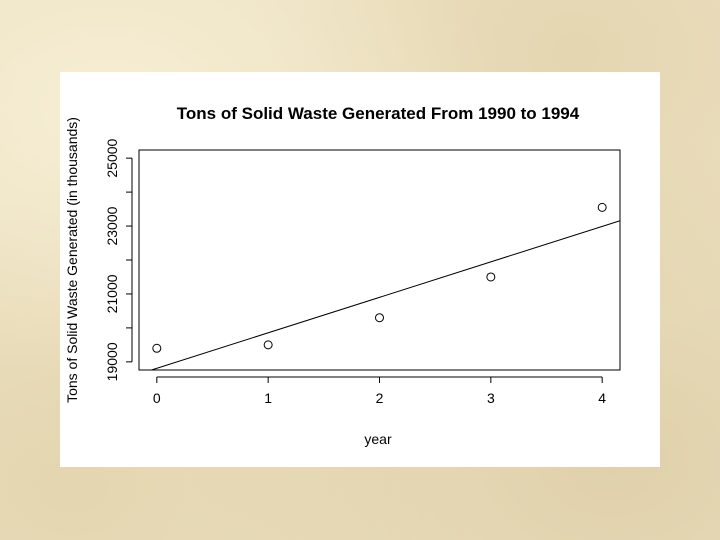 The width and height of the screenshot is (720, 540). What do you see at coordinates (380, 398) in the screenshot?
I see `x-tick-label: 2` at bounding box center [380, 398].